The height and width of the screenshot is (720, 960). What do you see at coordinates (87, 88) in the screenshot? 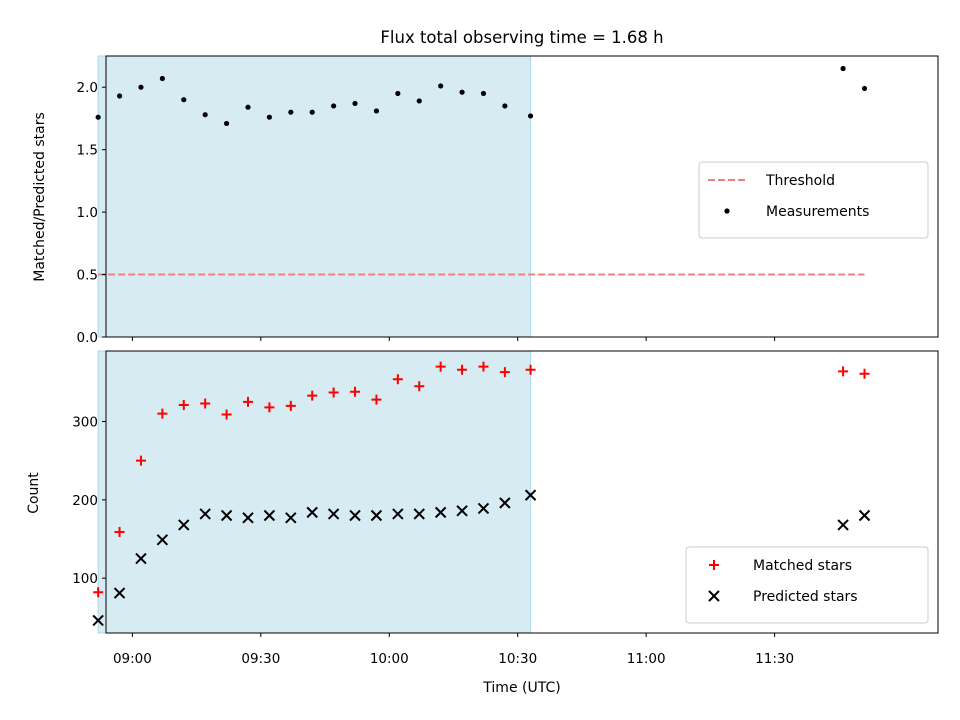
I see `top-y-tick-label: 2.0` at bounding box center [87, 88].